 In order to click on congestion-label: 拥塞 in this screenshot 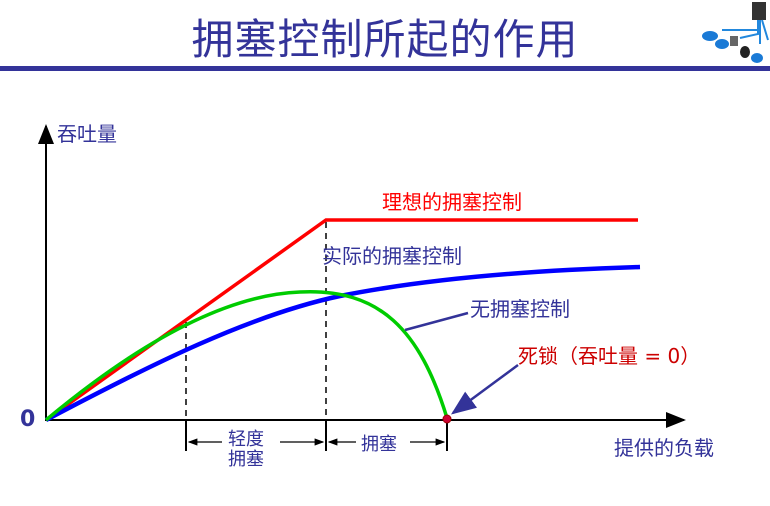, I will do `click(379, 444)`.